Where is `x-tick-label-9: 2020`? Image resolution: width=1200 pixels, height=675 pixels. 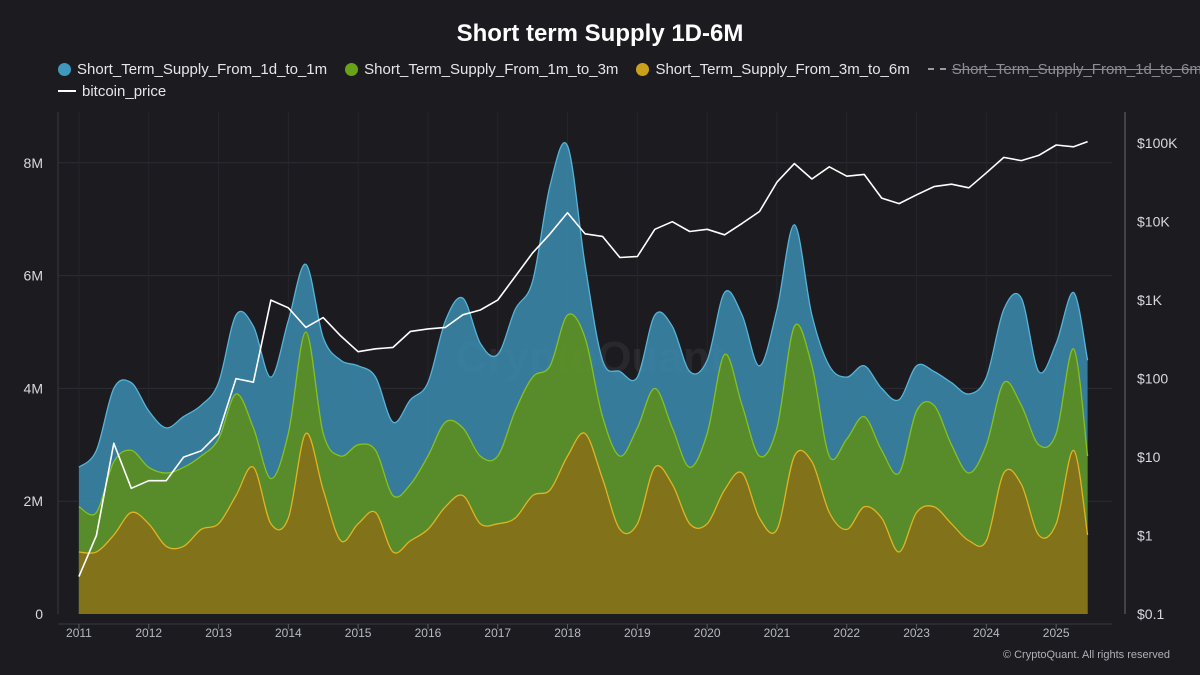 x-tick-label-9: 2020 is located at coordinates (707, 633).